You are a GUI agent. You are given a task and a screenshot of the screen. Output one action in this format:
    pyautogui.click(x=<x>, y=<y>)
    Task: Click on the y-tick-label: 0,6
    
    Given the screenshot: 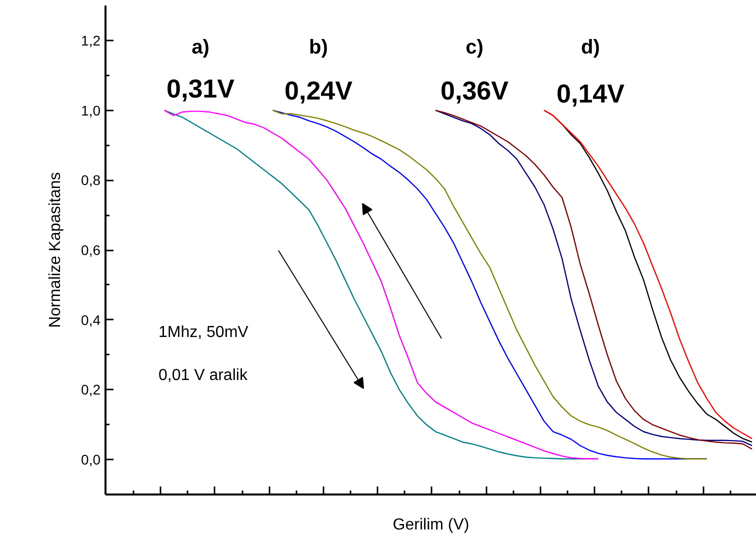 What is the action you would take?
    pyautogui.click(x=91, y=250)
    